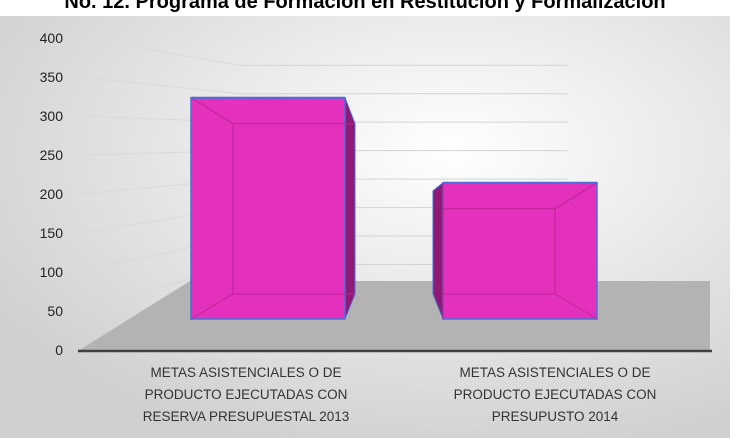 The height and width of the screenshot is (438, 730). What do you see at coordinates (52, 77) in the screenshot?
I see `y-tick-label: 350` at bounding box center [52, 77].